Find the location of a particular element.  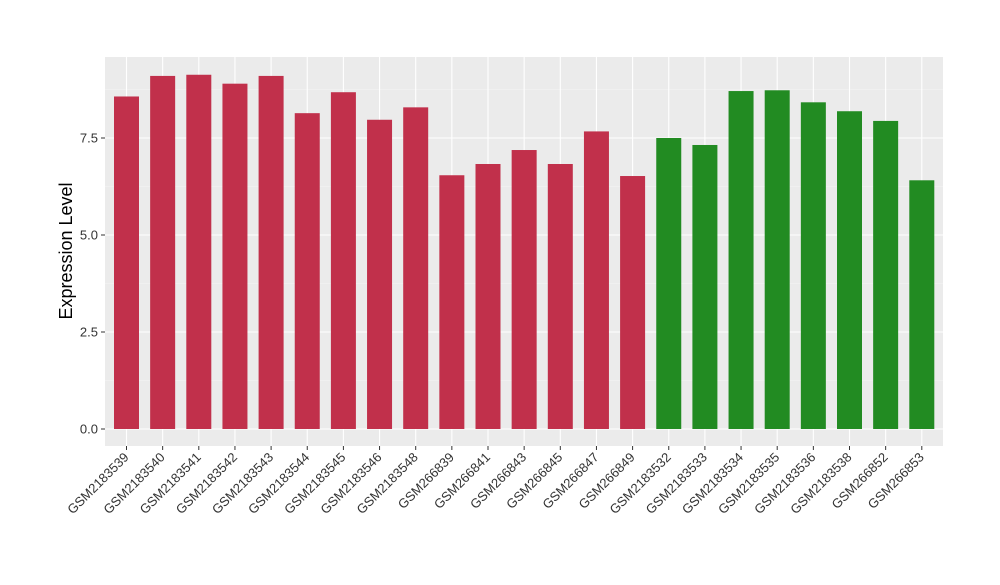

x-tick-label: GSM2183539 is located at coordinates (97, 483).